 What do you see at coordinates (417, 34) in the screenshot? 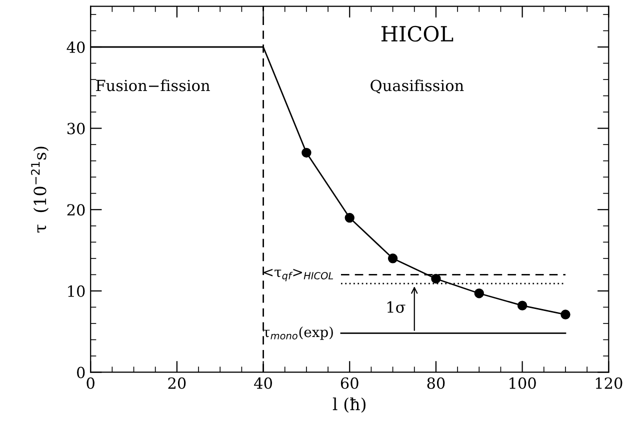
I see `annotation: HICOL` at bounding box center [417, 34].